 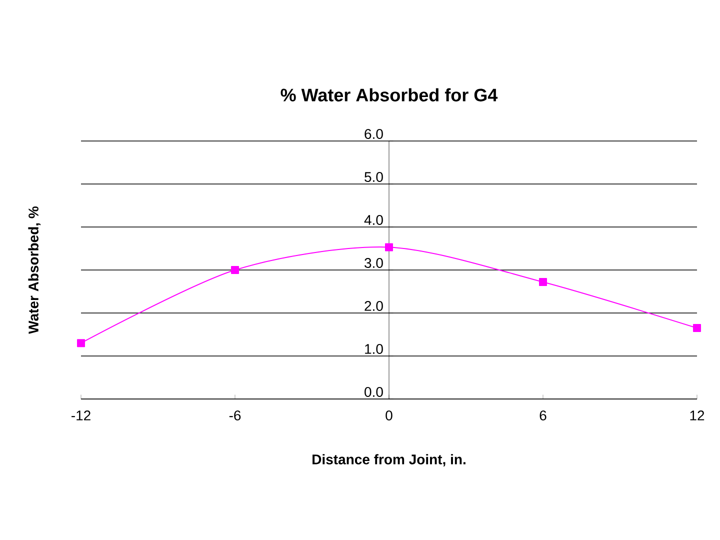 I want to click on y-tick-label: 3.0, so click(x=373, y=263).